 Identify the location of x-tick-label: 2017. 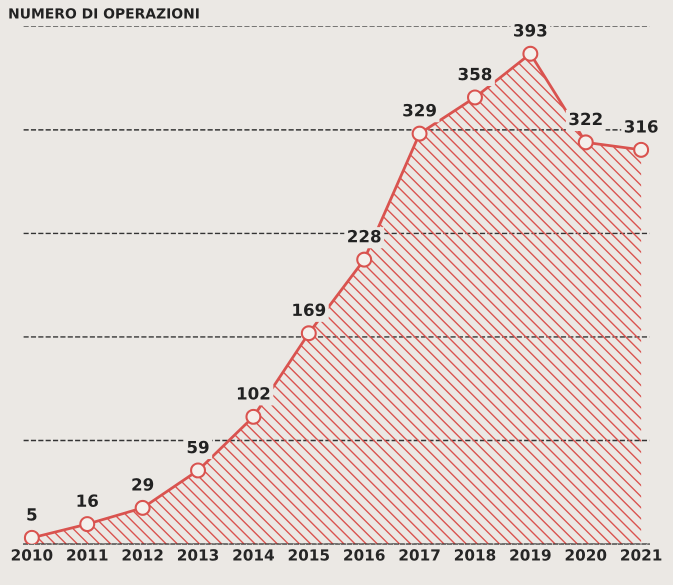
(420, 555).